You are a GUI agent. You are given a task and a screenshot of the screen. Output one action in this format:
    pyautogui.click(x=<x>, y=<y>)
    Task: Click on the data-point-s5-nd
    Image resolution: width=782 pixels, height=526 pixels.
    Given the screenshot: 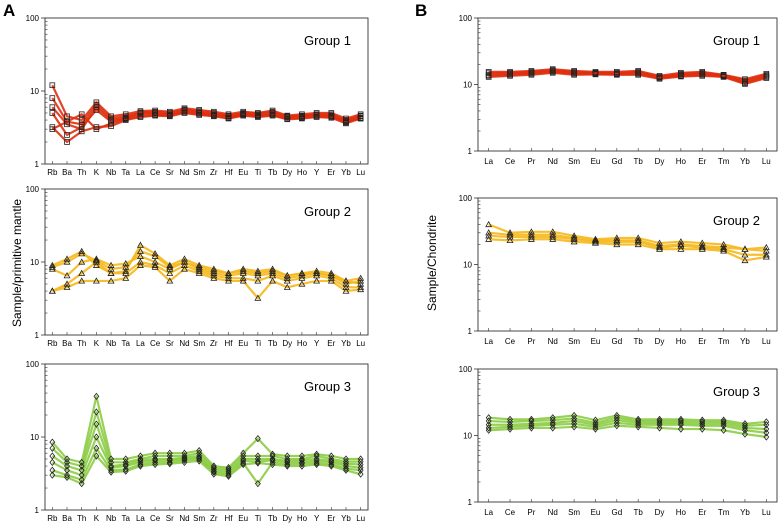 What is the action you would take?
    pyautogui.click(x=552, y=428)
    